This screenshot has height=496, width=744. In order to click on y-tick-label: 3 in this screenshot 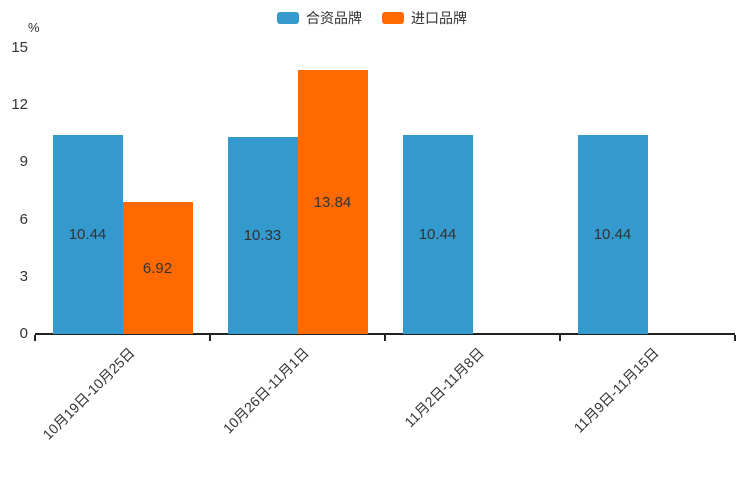, I will do `click(23, 276)`.